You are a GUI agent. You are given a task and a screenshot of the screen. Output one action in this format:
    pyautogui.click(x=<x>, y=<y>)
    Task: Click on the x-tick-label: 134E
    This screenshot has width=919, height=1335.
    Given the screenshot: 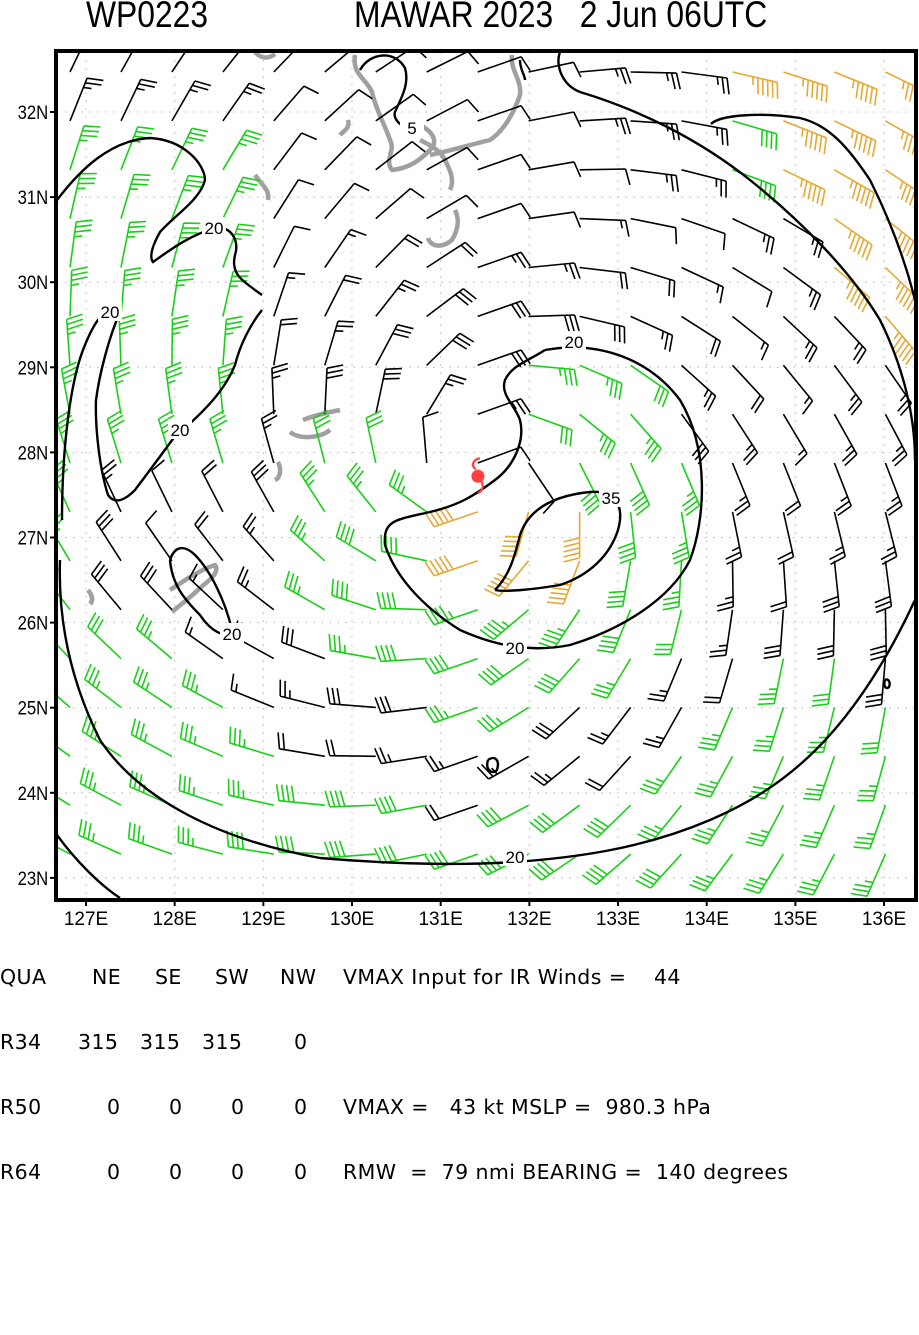 What is the action you would take?
    pyautogui.click(x=707, y=917)
    